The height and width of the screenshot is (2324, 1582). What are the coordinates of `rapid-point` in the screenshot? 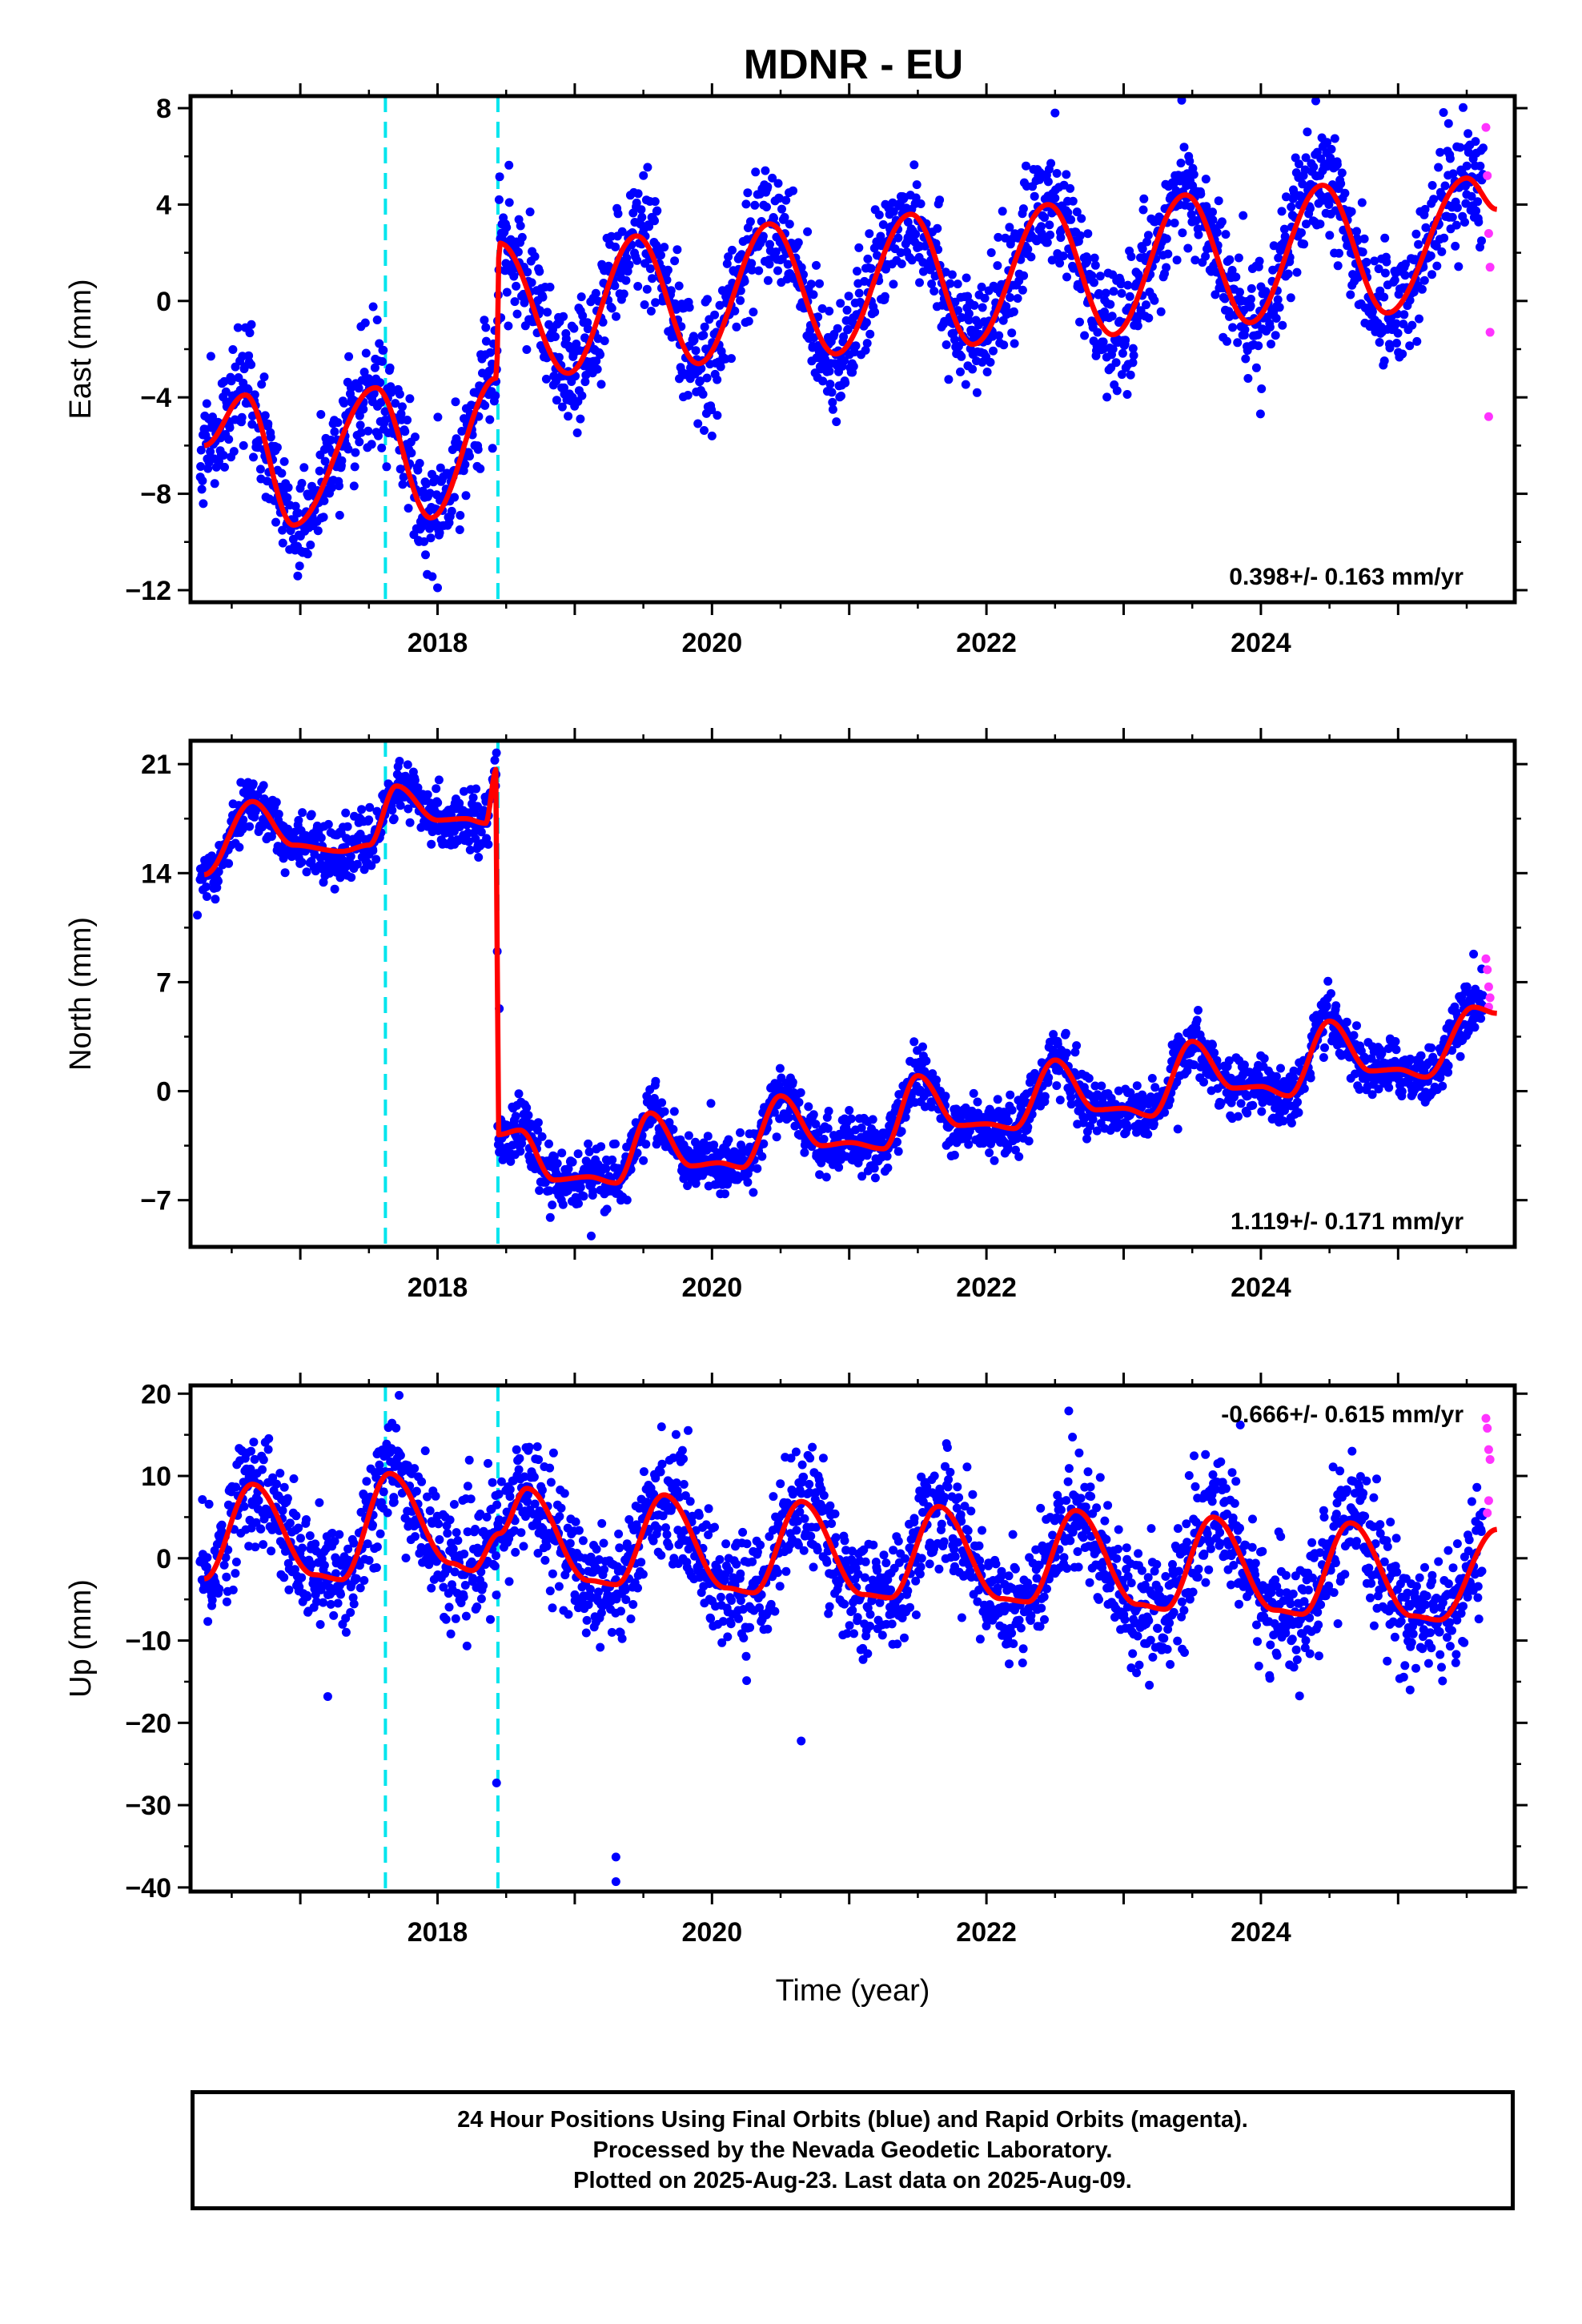 It's located at (1488, 970).